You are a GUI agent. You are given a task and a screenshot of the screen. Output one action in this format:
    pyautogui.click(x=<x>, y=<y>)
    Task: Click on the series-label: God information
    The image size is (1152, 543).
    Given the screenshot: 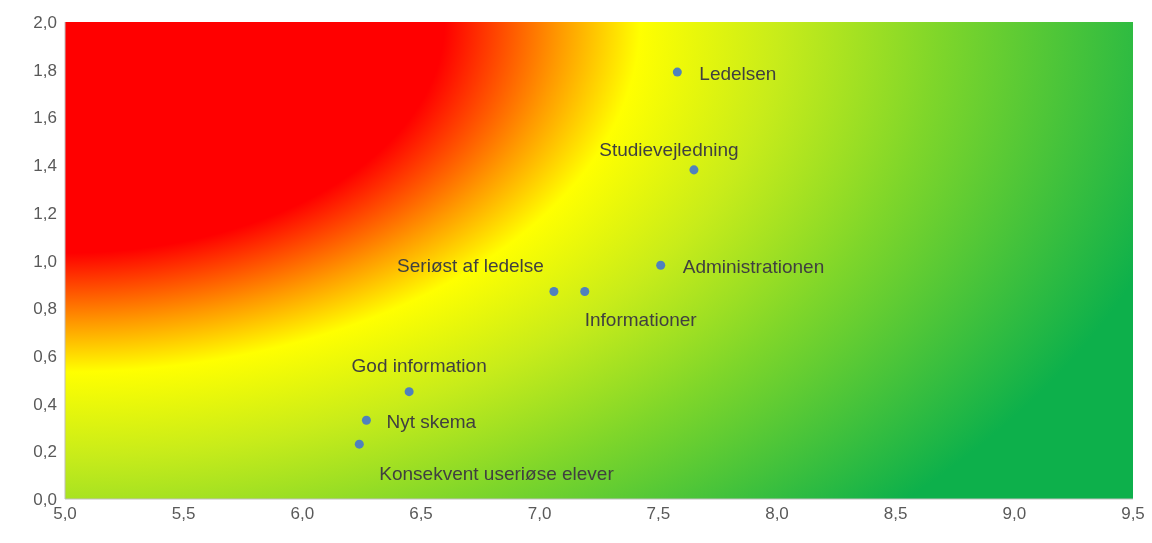 What is the action you would take?
    pyautogui.click(x=419, y=365)
    